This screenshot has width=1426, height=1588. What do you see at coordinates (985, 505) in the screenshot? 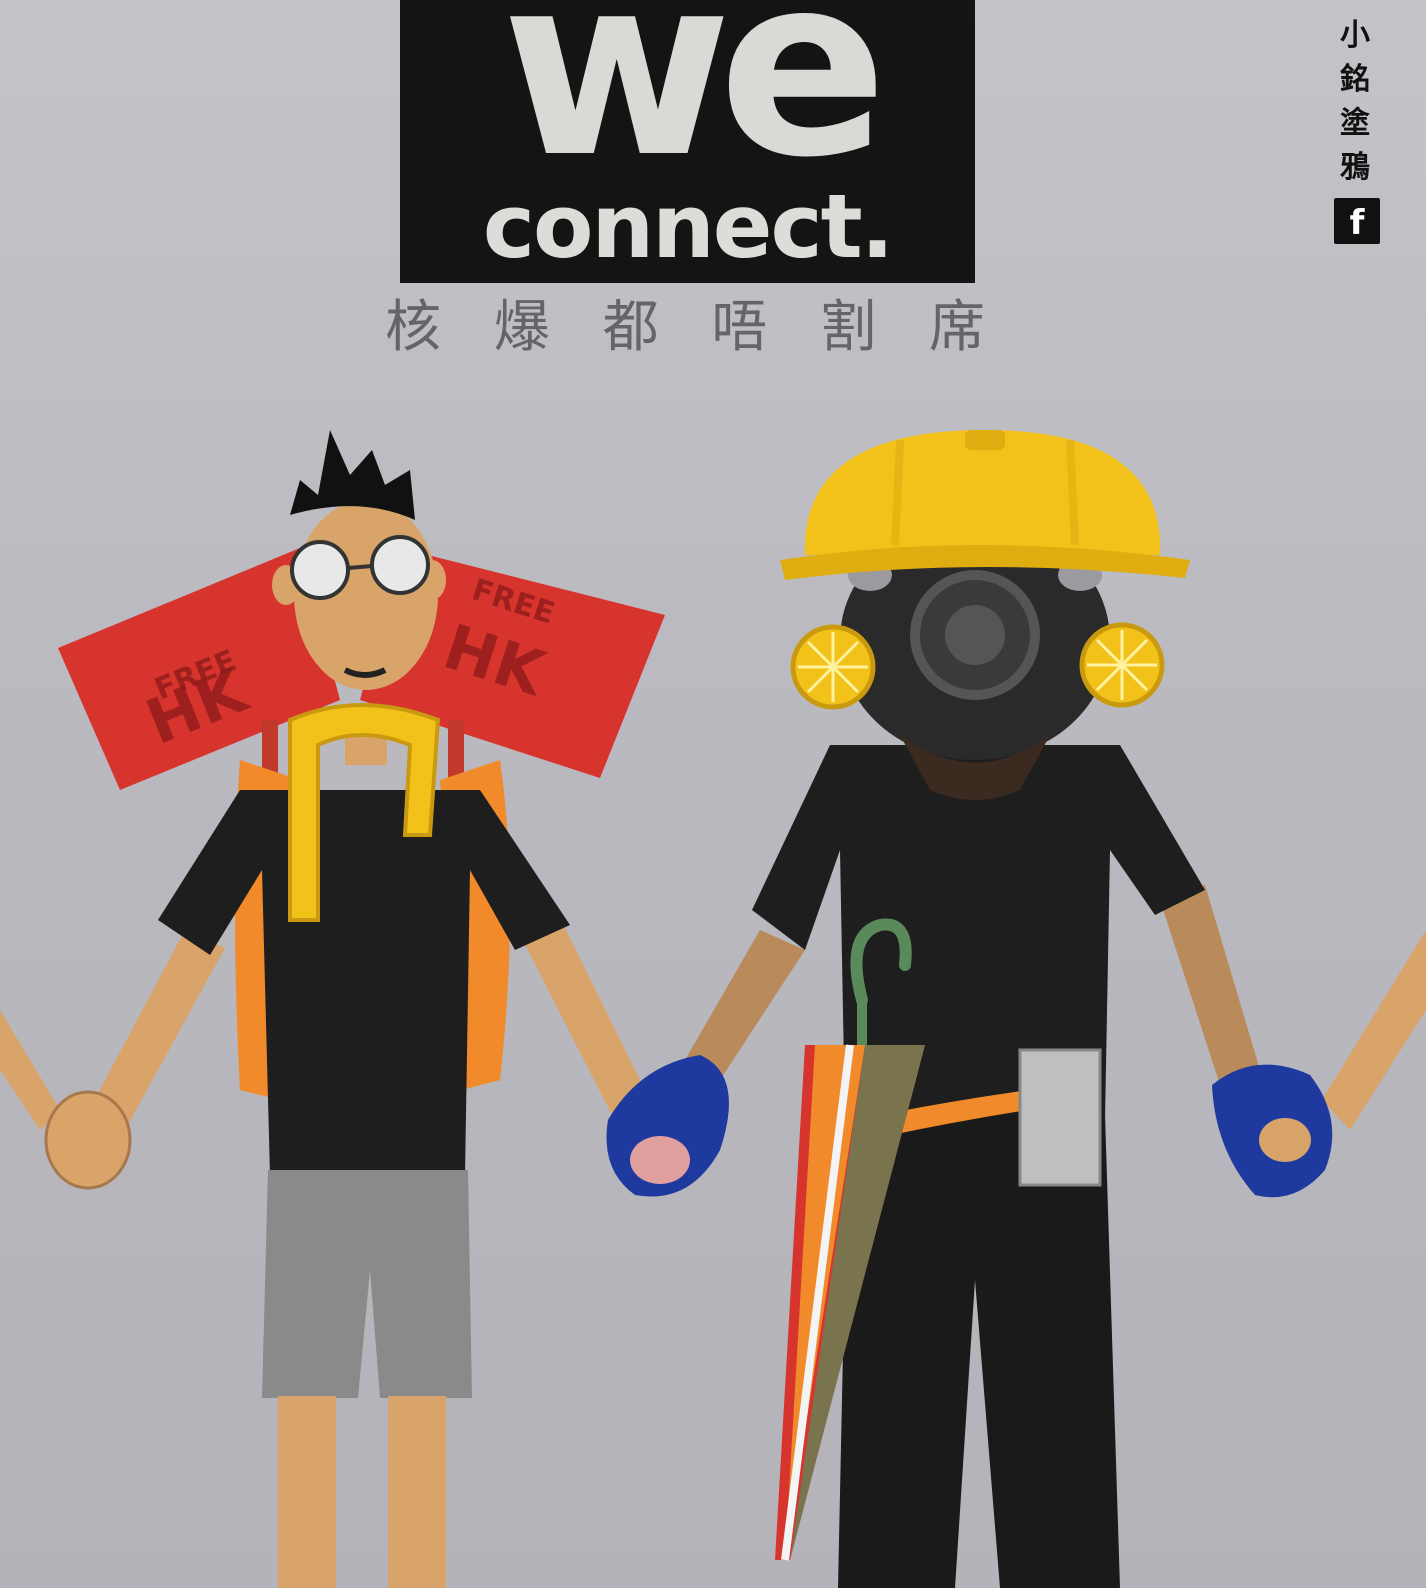
I see `yellow-helmet` at bounding box center [985, 505].